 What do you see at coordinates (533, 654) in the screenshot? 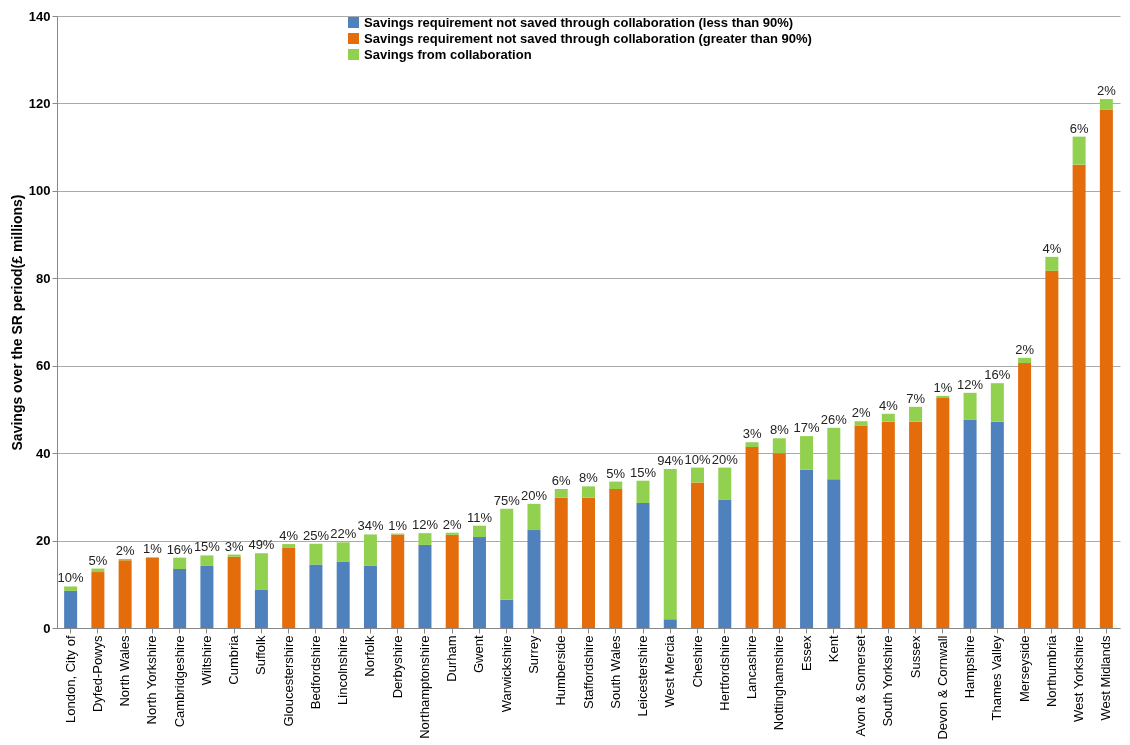
I see `x-tick-label: Surrey` at bounding box center [533, 654].